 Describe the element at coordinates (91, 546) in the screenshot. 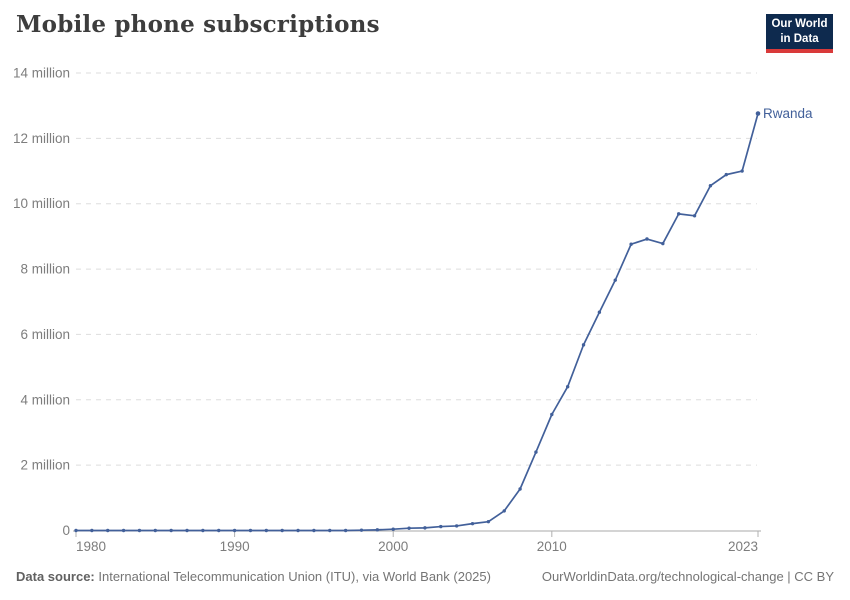

I see `x-axis-label: 1980` at that location.